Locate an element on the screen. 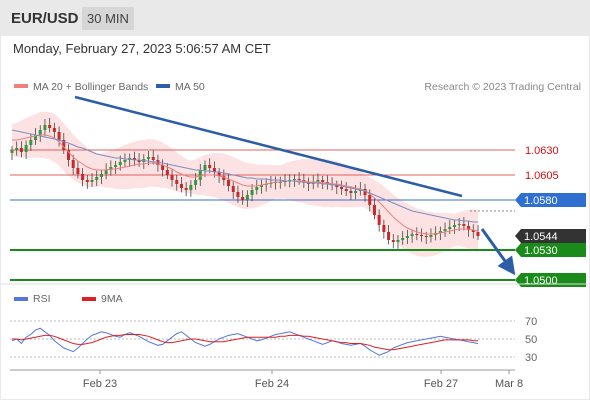 The width and height of the screenshot is (590, 400). legend-label: MA 20 + Bollinger Bands is located at coordinates (90, 87).